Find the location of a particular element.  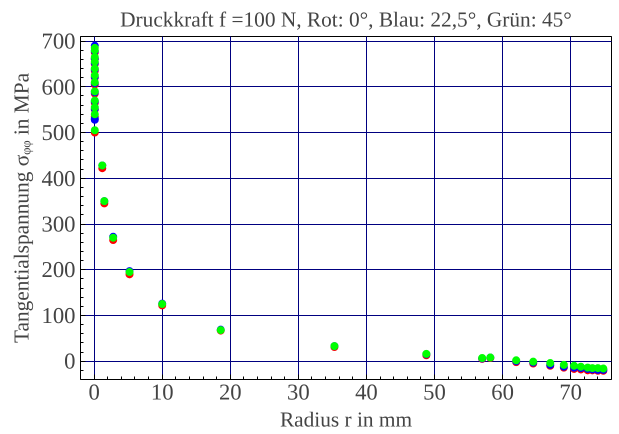

x-tick-label: 20 is located at coordinates (230, 392).